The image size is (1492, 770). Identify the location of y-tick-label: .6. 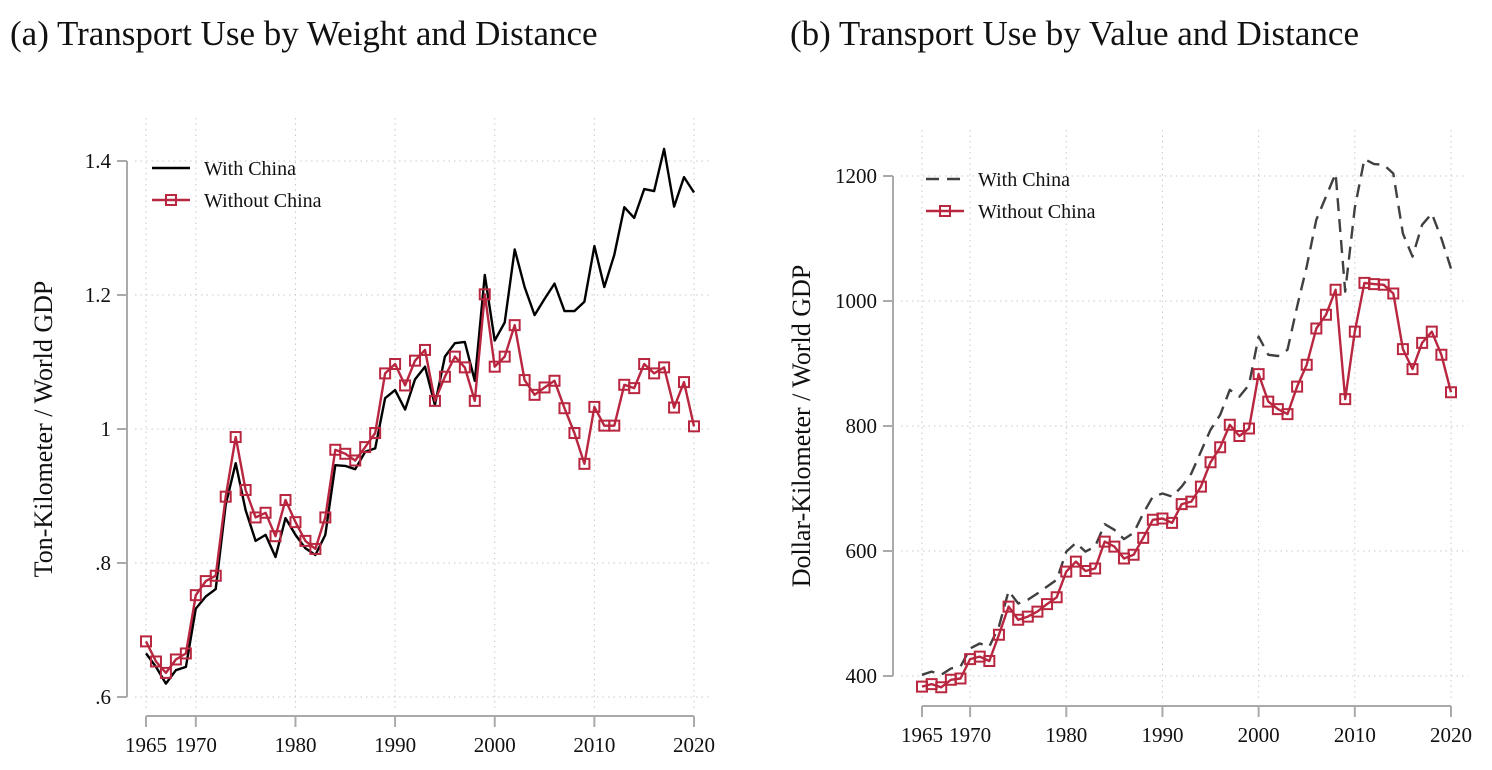
(103, 697).